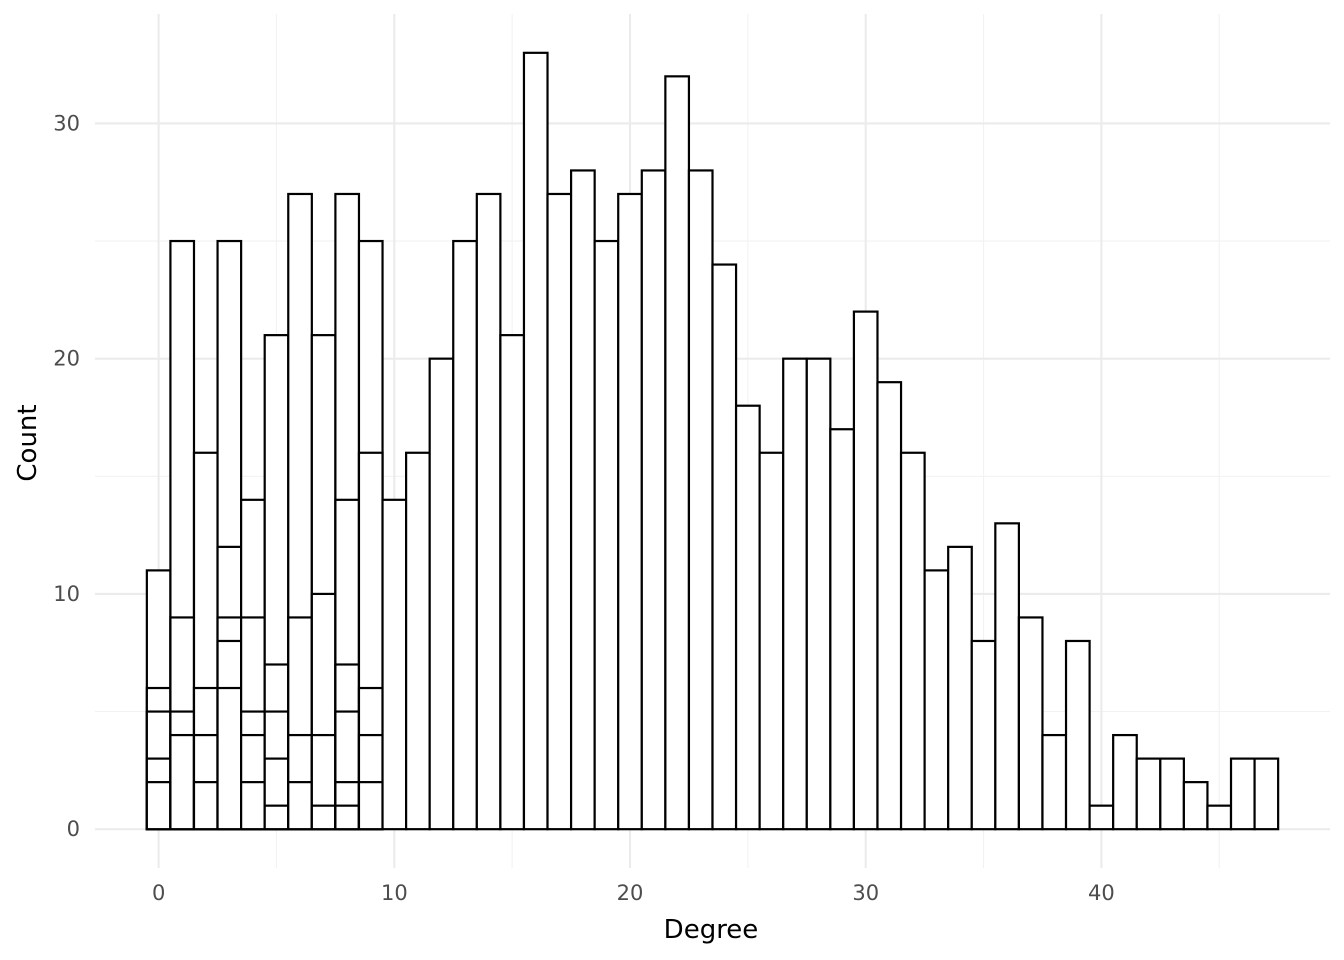 This screenshot has height=960, width=1344. I want to click on x-tick-label: 10, so click(394, 893).